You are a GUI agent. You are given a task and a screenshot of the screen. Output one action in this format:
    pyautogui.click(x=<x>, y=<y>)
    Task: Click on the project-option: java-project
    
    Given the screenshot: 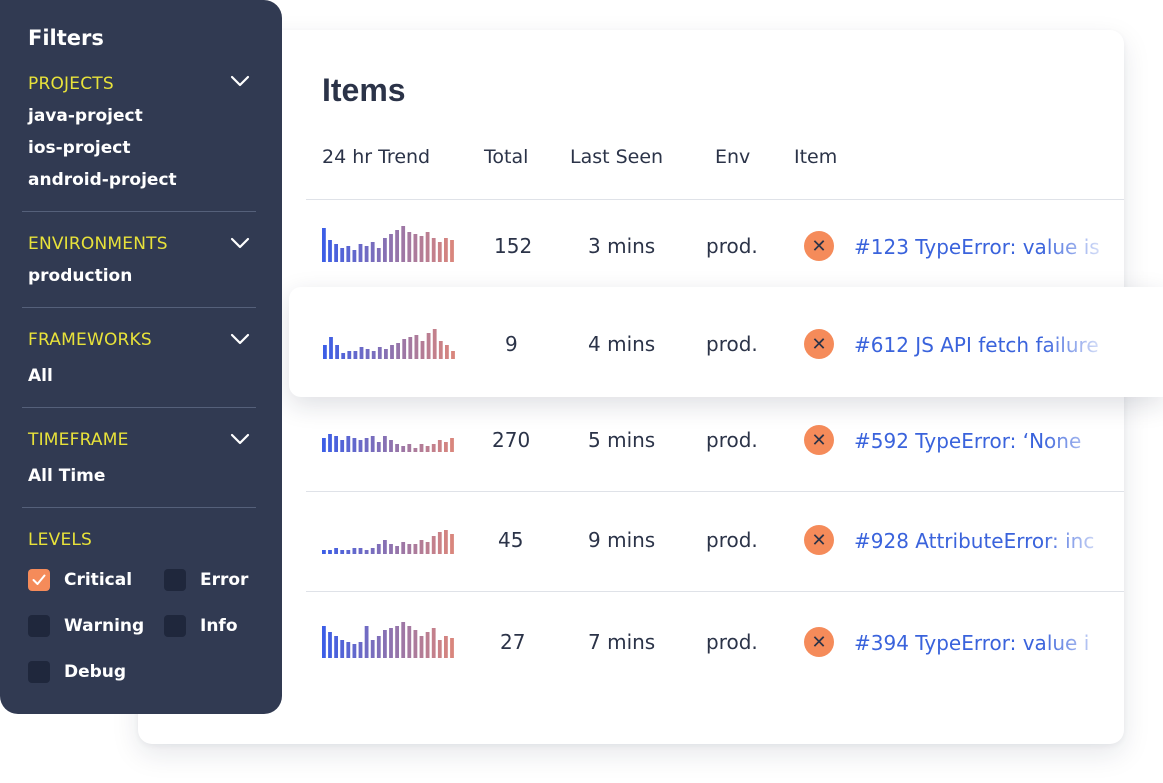 What is the action you would take?
    pyautogui.click(x=85, y=116)
    